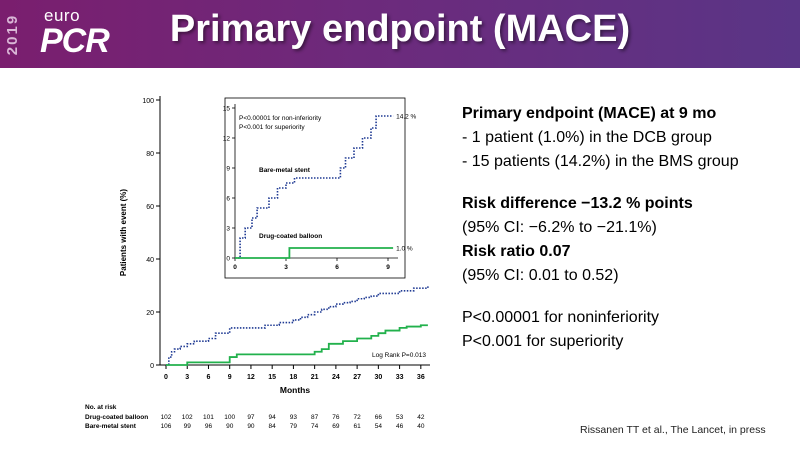  I want to click on inset-label-bms: Bare-metal stent, so click(285, 170).